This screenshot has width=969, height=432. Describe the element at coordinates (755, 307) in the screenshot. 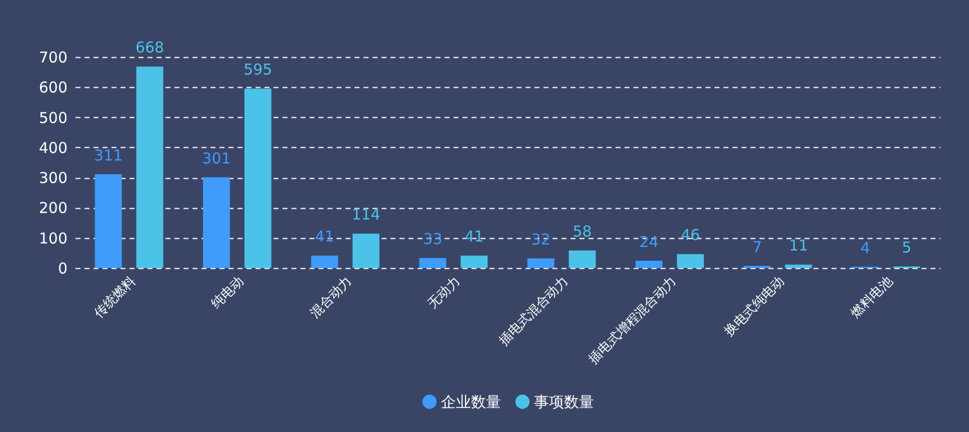

I see `x-tick-label: 换电式纯电动` at that location.